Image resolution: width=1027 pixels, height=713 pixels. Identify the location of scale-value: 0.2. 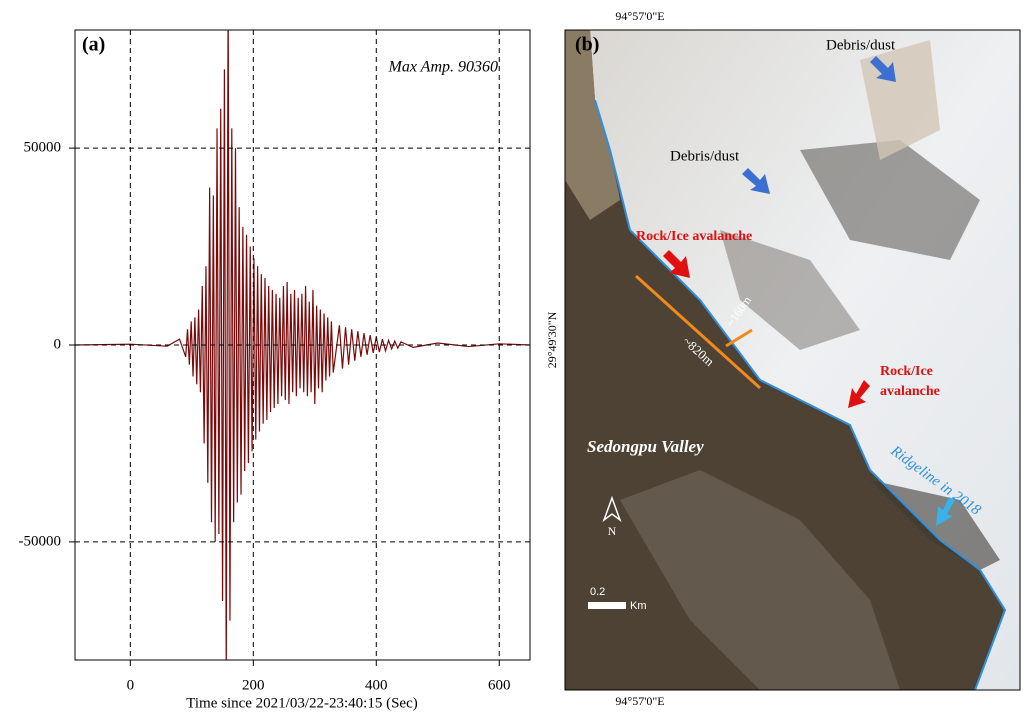
(597, 592).